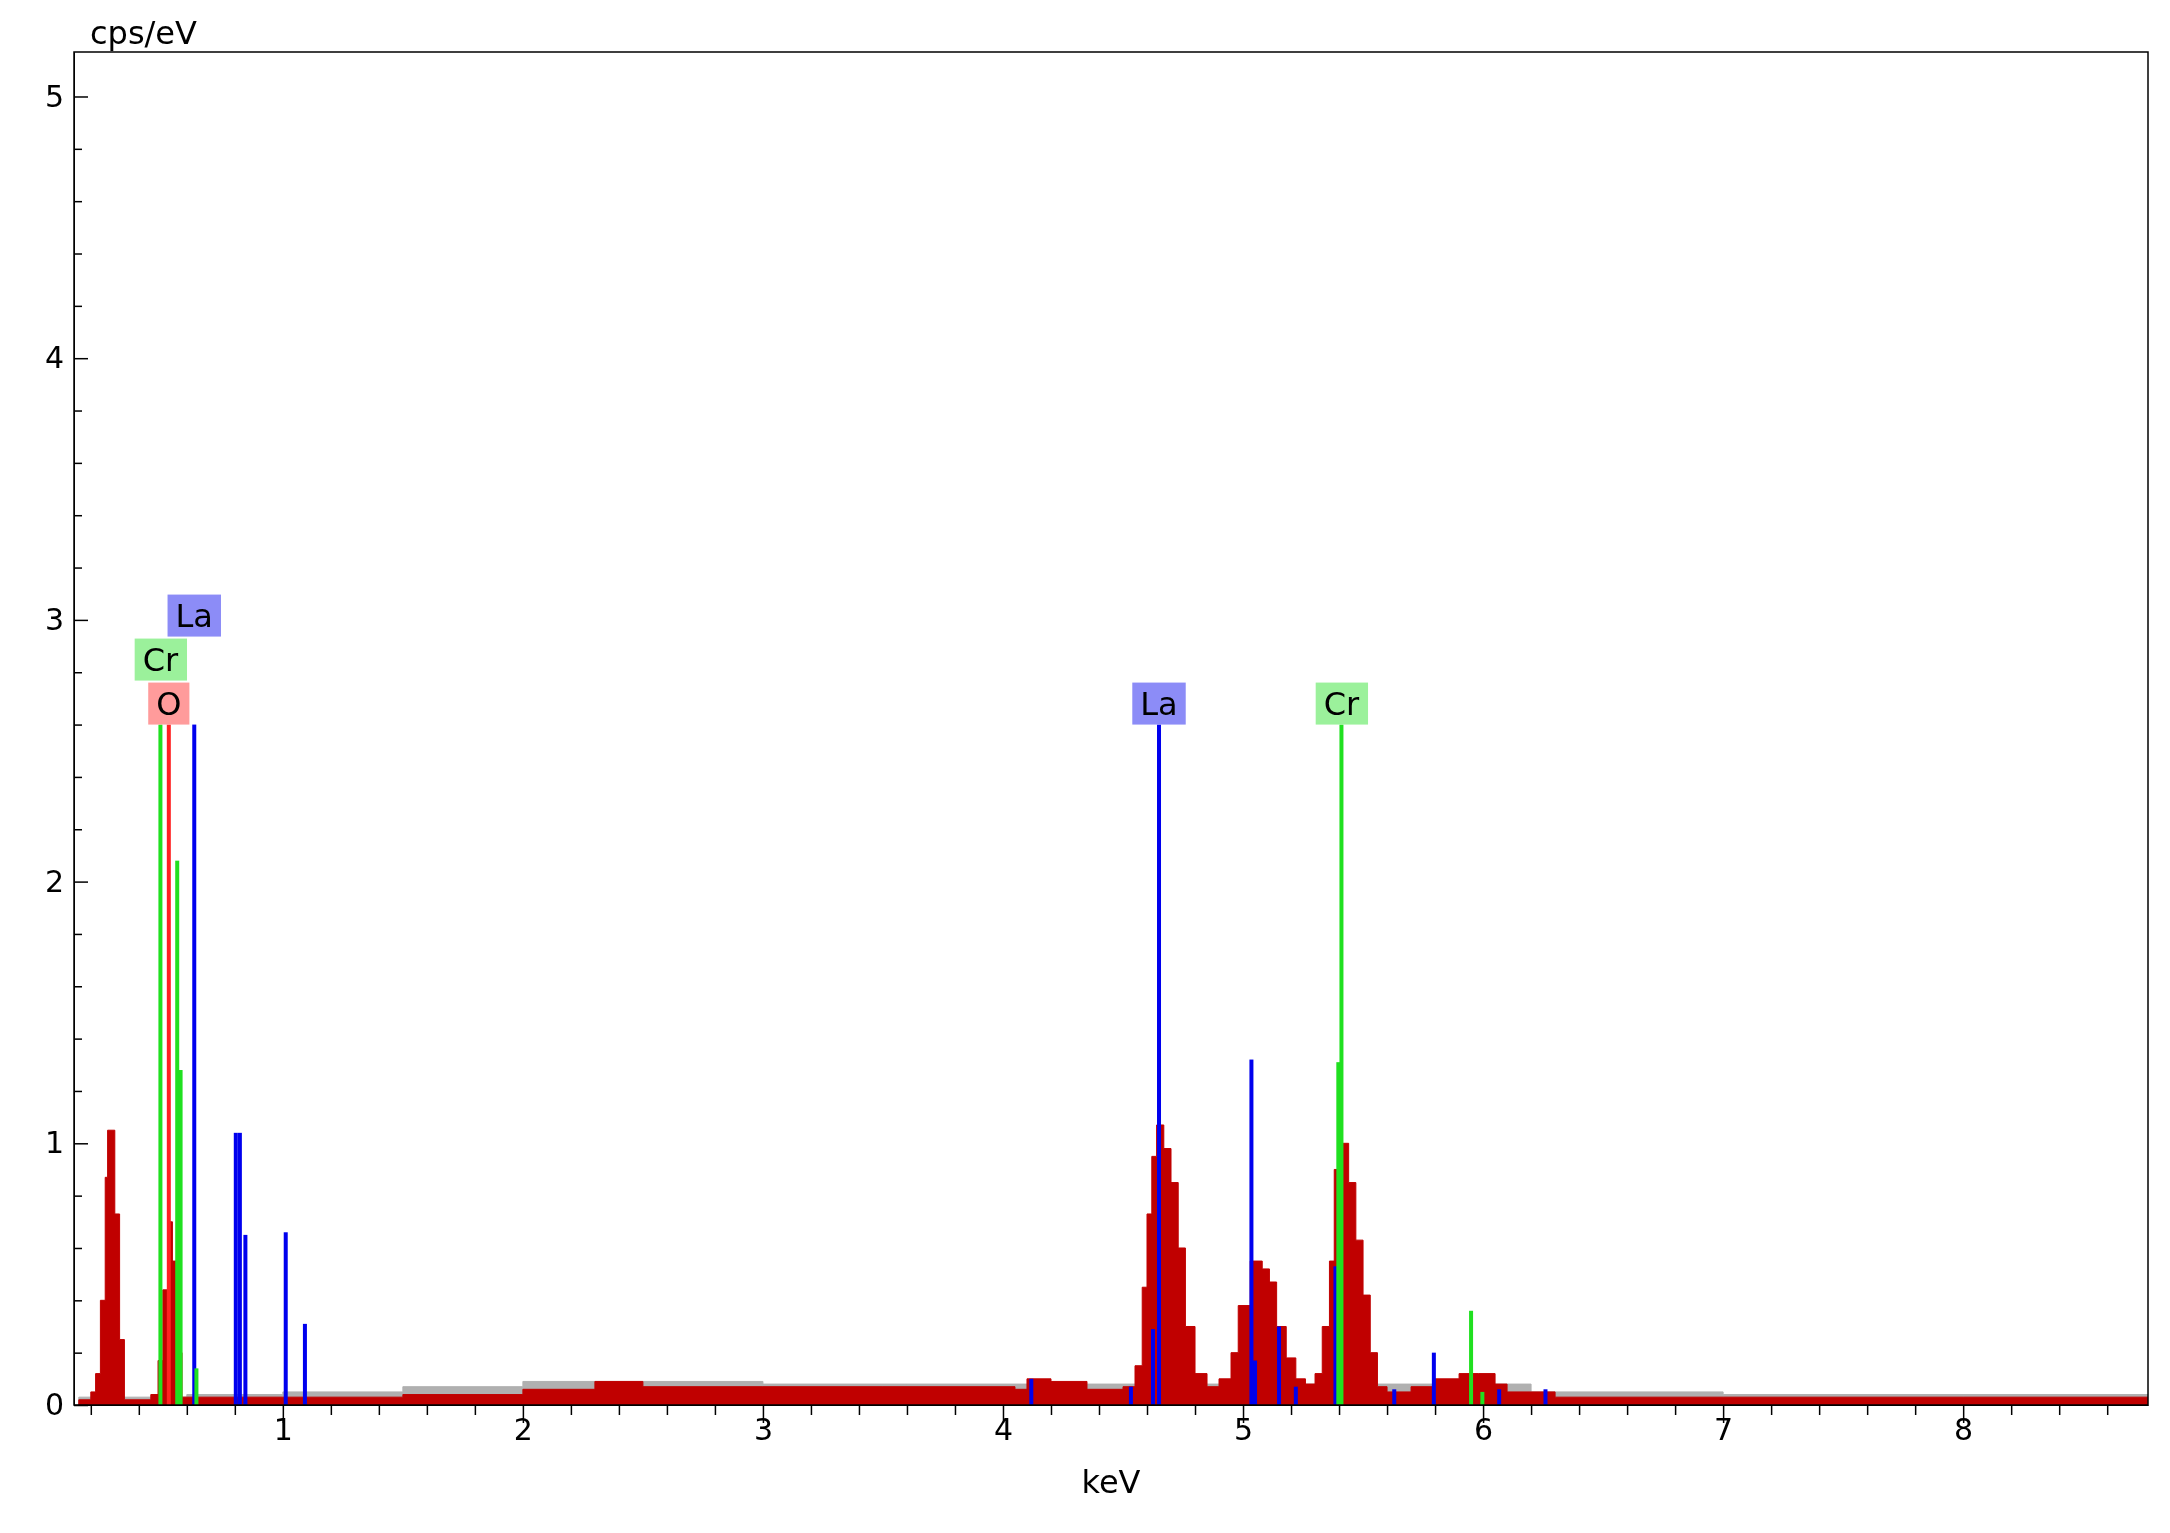  What do you see at coordinates (523, 1430) in the screenshot?
I see `x-tick-label: 2` at bounding box center [523, 1430].